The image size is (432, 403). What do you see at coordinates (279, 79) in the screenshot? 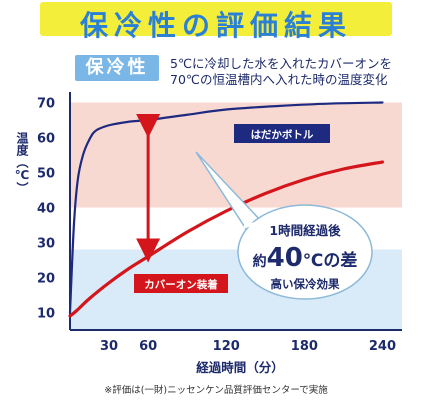
I see `description-line-2: 70℃の恒温槽内へ入れた時の温度変化` at bounding box center [279, 79].